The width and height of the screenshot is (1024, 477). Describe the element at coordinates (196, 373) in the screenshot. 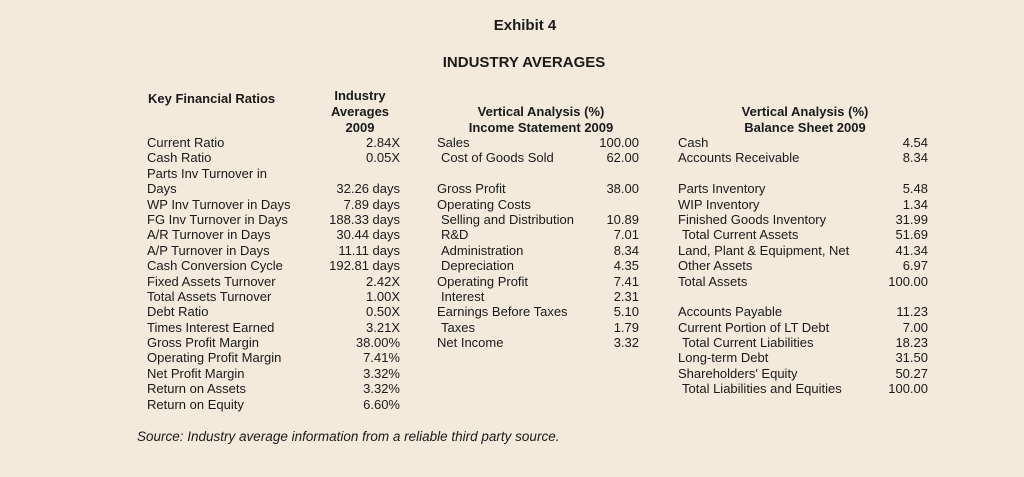

I see `ratio-row-label: Net Profit Margin` at that location.